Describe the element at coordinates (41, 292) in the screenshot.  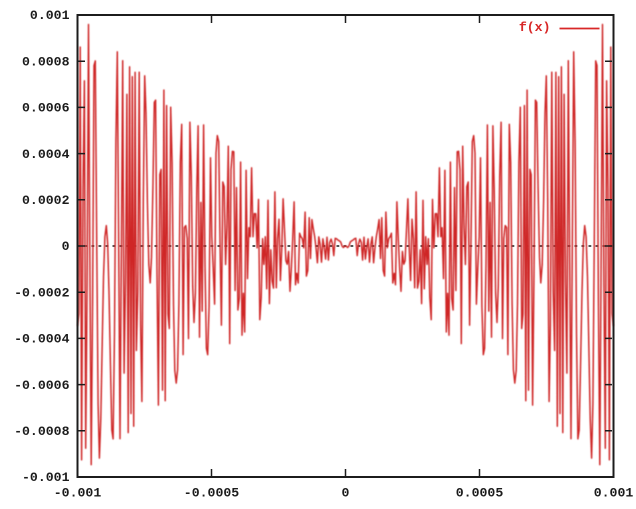
I see `svg-text: -0.0002` at that location.